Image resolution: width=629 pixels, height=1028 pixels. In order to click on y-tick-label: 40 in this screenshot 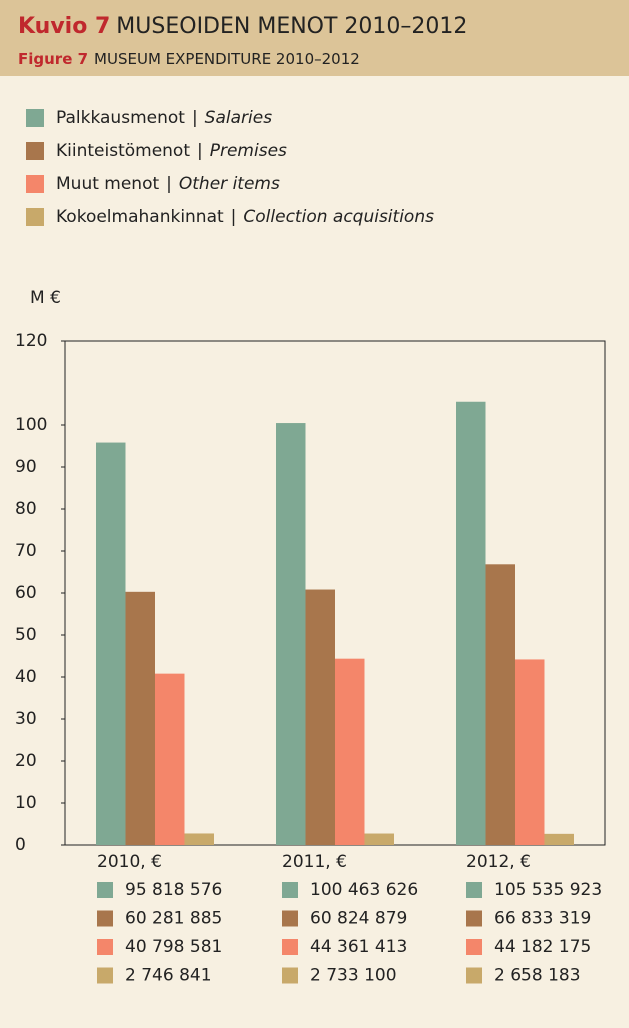, I will do `click(26, 677)`.